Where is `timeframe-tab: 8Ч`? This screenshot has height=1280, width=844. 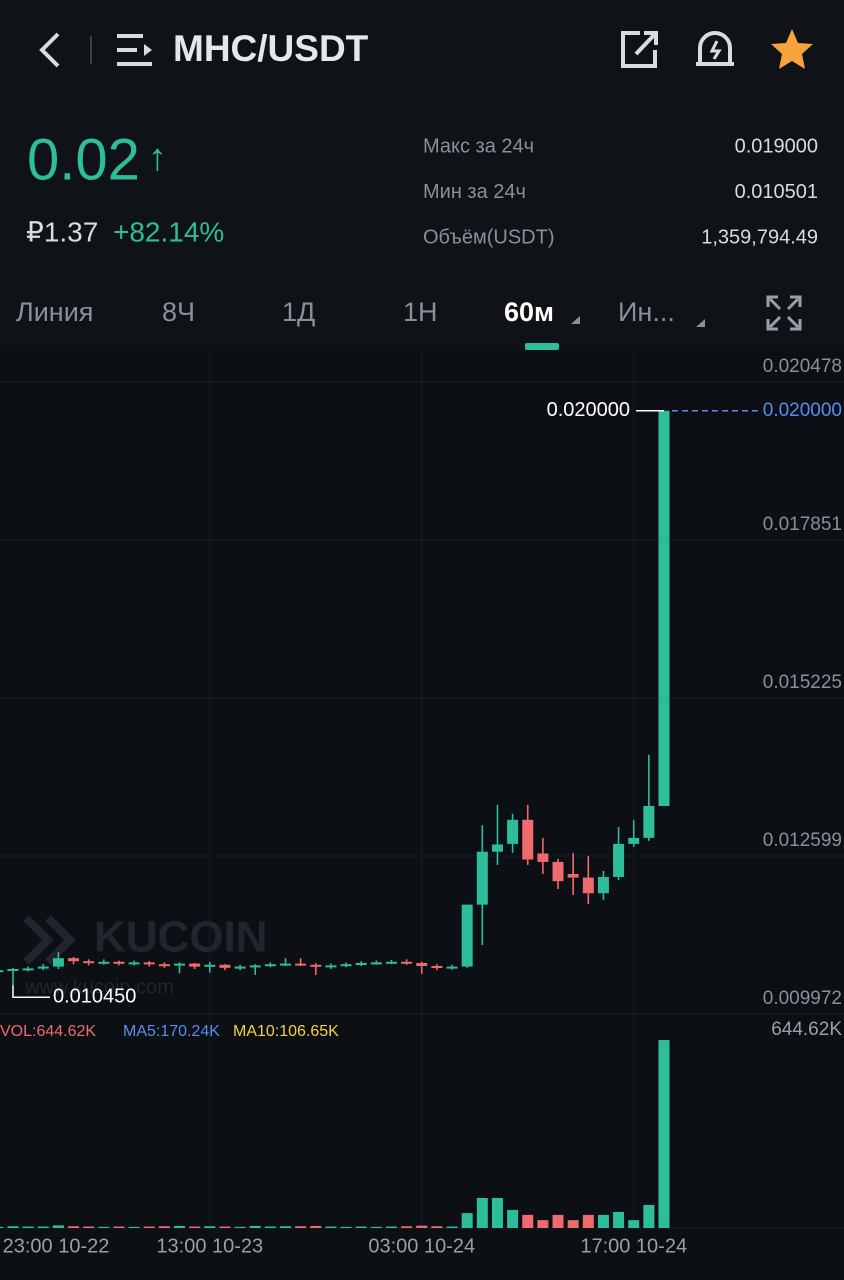
timeframe-tab: 8Ч is located at coordinates (178, 312).